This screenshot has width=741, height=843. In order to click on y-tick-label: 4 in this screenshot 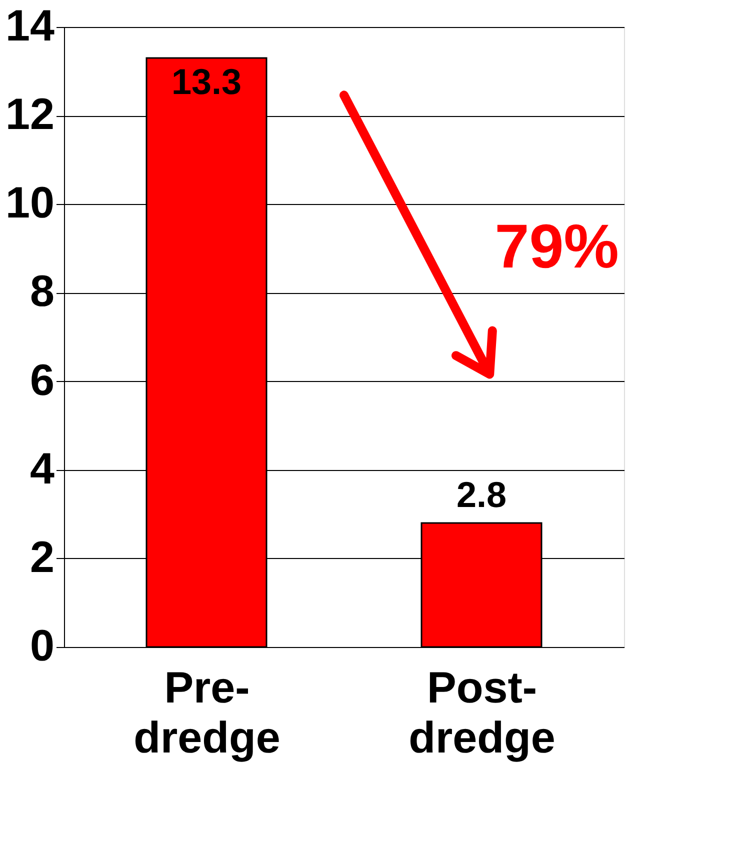, I will do `click(43, 469)`.